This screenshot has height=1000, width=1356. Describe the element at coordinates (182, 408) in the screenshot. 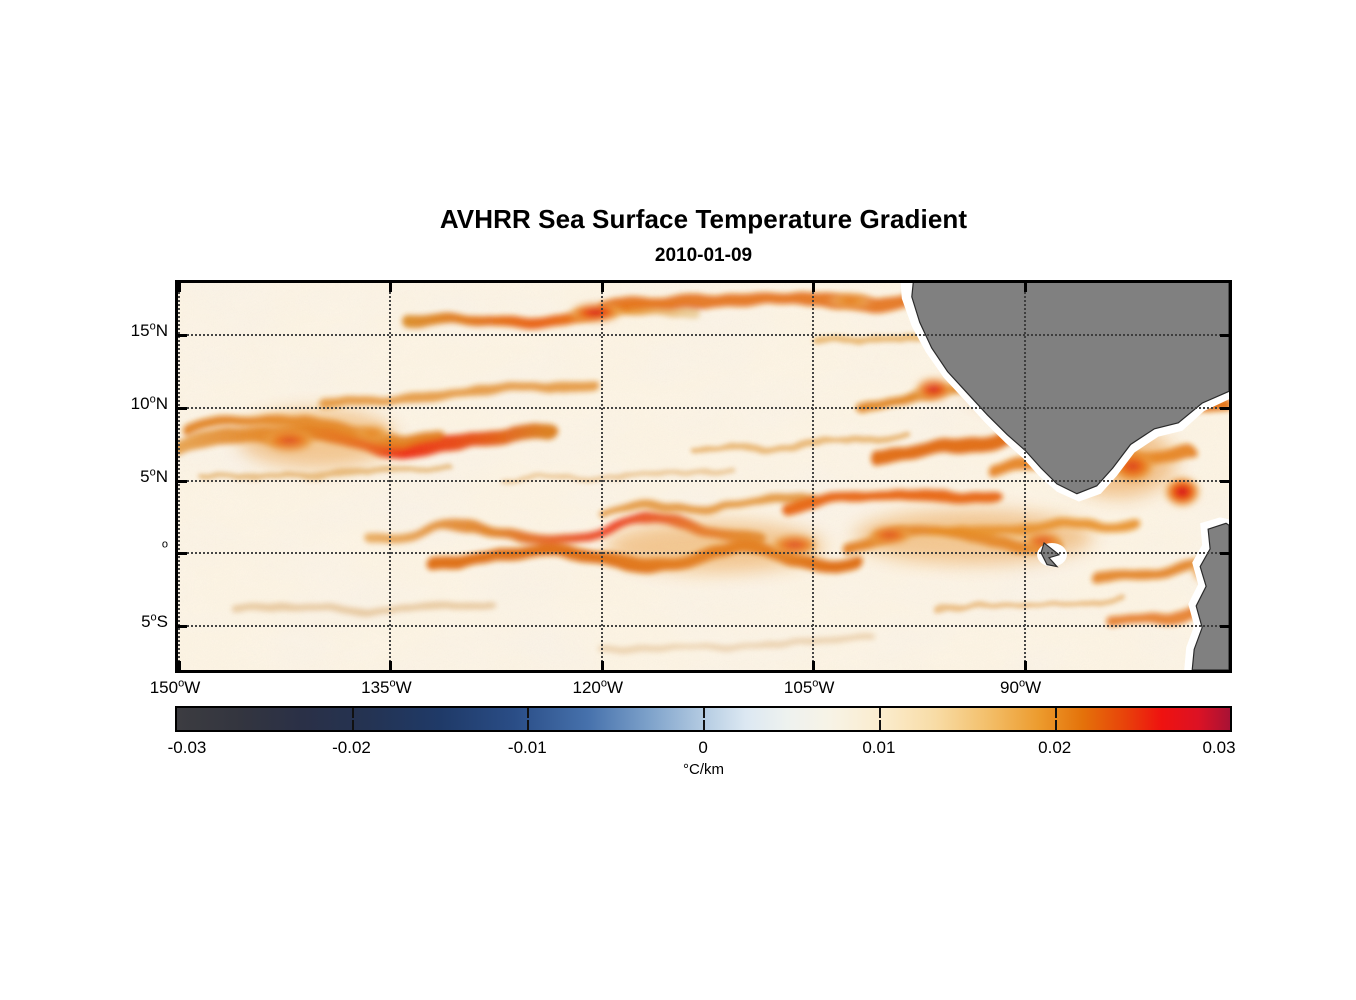

I see `ytick-10n` at that location.